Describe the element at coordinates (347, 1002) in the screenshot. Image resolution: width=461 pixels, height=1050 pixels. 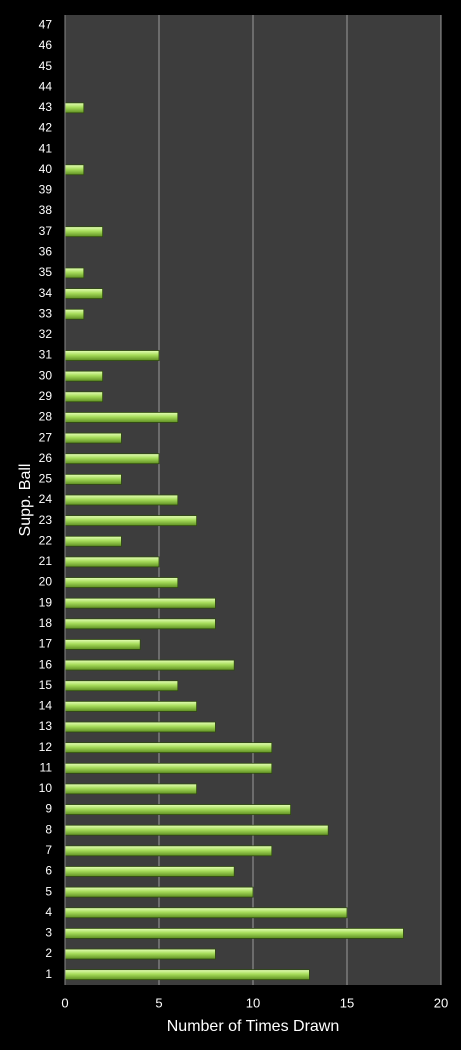
I see `x-tick-label: 15` at that location.